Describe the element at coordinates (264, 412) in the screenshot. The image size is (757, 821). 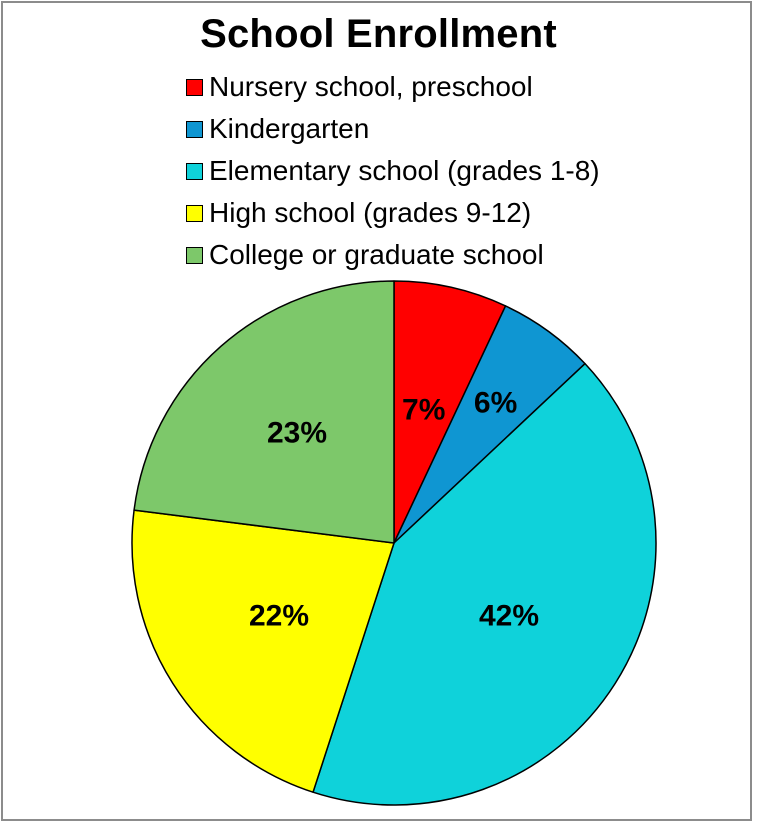
I see `pie-slice-college` at that location.